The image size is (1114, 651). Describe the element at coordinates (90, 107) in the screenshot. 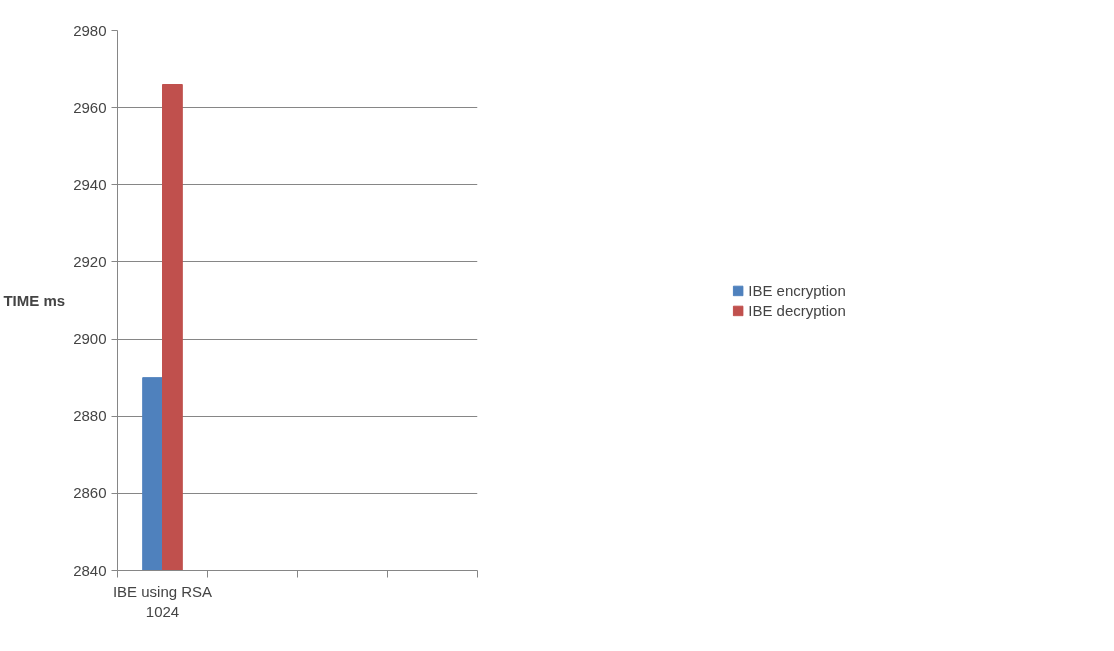

I see `y-tick-label: 2960` at that location.